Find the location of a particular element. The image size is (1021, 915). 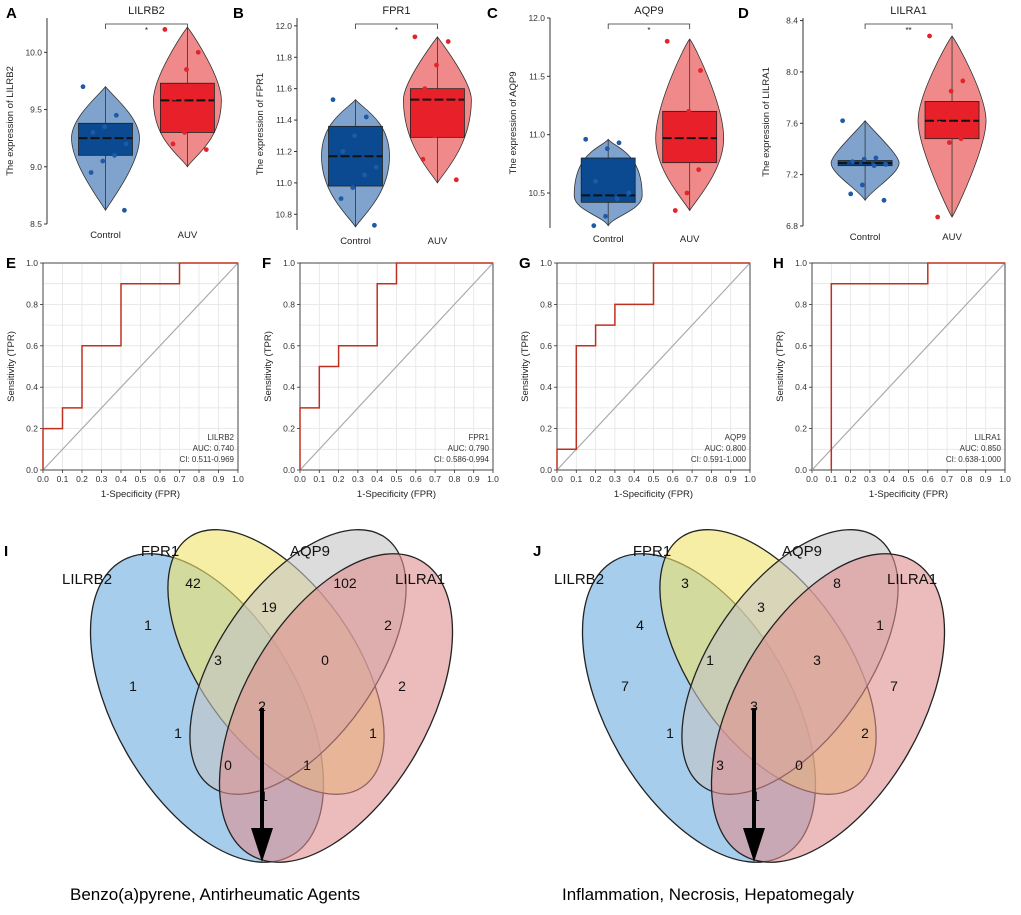

venn-count-ql: 1 is located at coordinates (880, 625).